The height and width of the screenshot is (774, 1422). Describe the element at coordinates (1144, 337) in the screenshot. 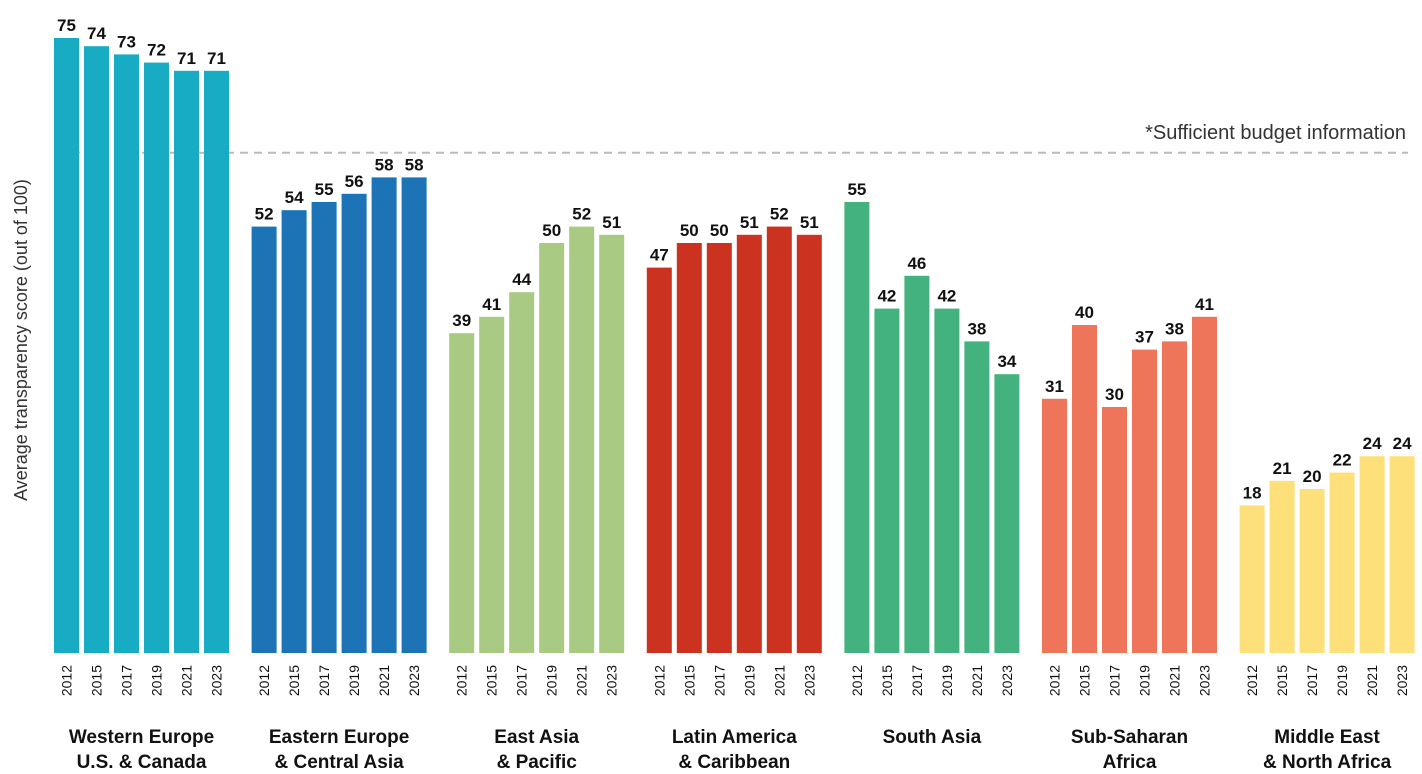

I see `bar-value-label: 37` at that location.